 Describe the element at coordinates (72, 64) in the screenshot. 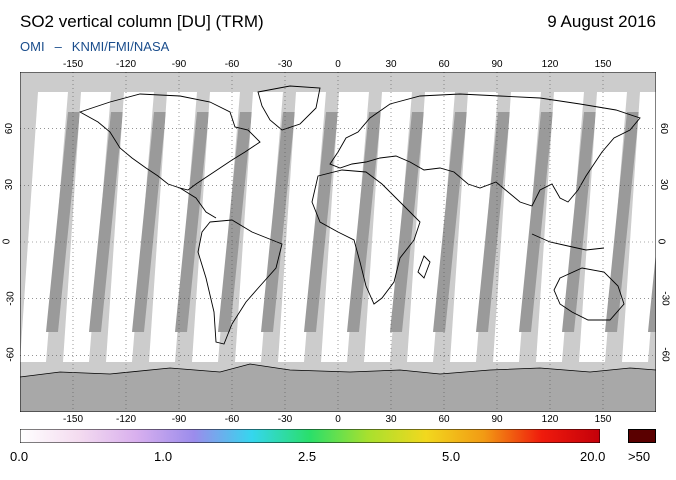

I see `lon-tick-top: -150` at that location.